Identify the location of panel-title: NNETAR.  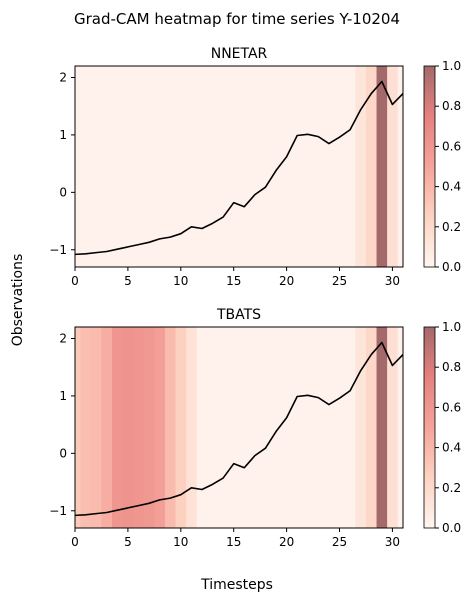
(239, 54).